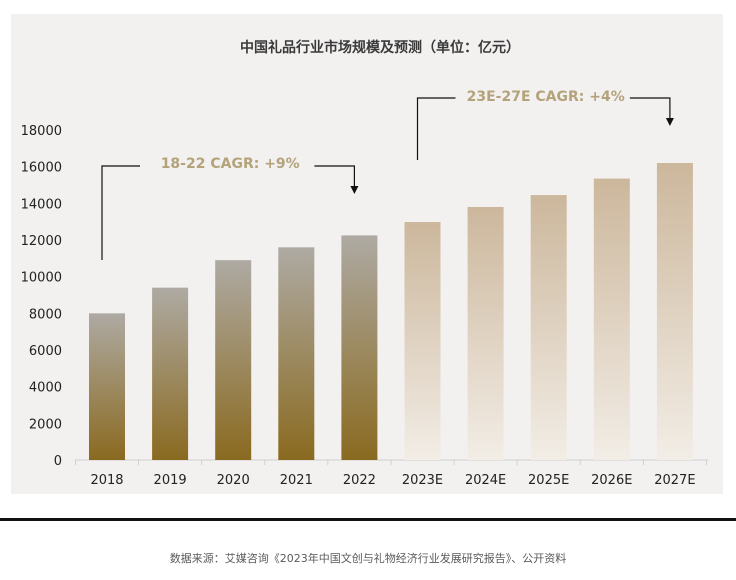  I want to click on y-tick-label: 14000, so click(41, 204).